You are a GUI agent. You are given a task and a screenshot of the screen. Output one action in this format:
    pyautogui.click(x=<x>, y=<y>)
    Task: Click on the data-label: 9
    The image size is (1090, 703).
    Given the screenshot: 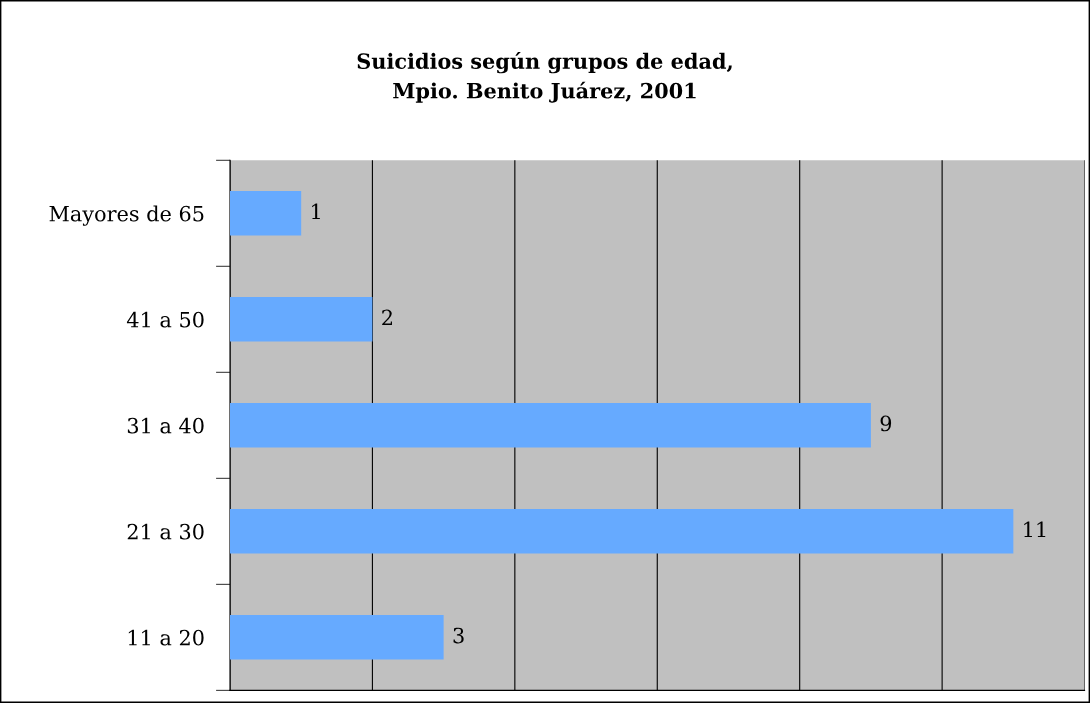 What is the action you would take?
    pyautogui.click(x=886, y=423)
    